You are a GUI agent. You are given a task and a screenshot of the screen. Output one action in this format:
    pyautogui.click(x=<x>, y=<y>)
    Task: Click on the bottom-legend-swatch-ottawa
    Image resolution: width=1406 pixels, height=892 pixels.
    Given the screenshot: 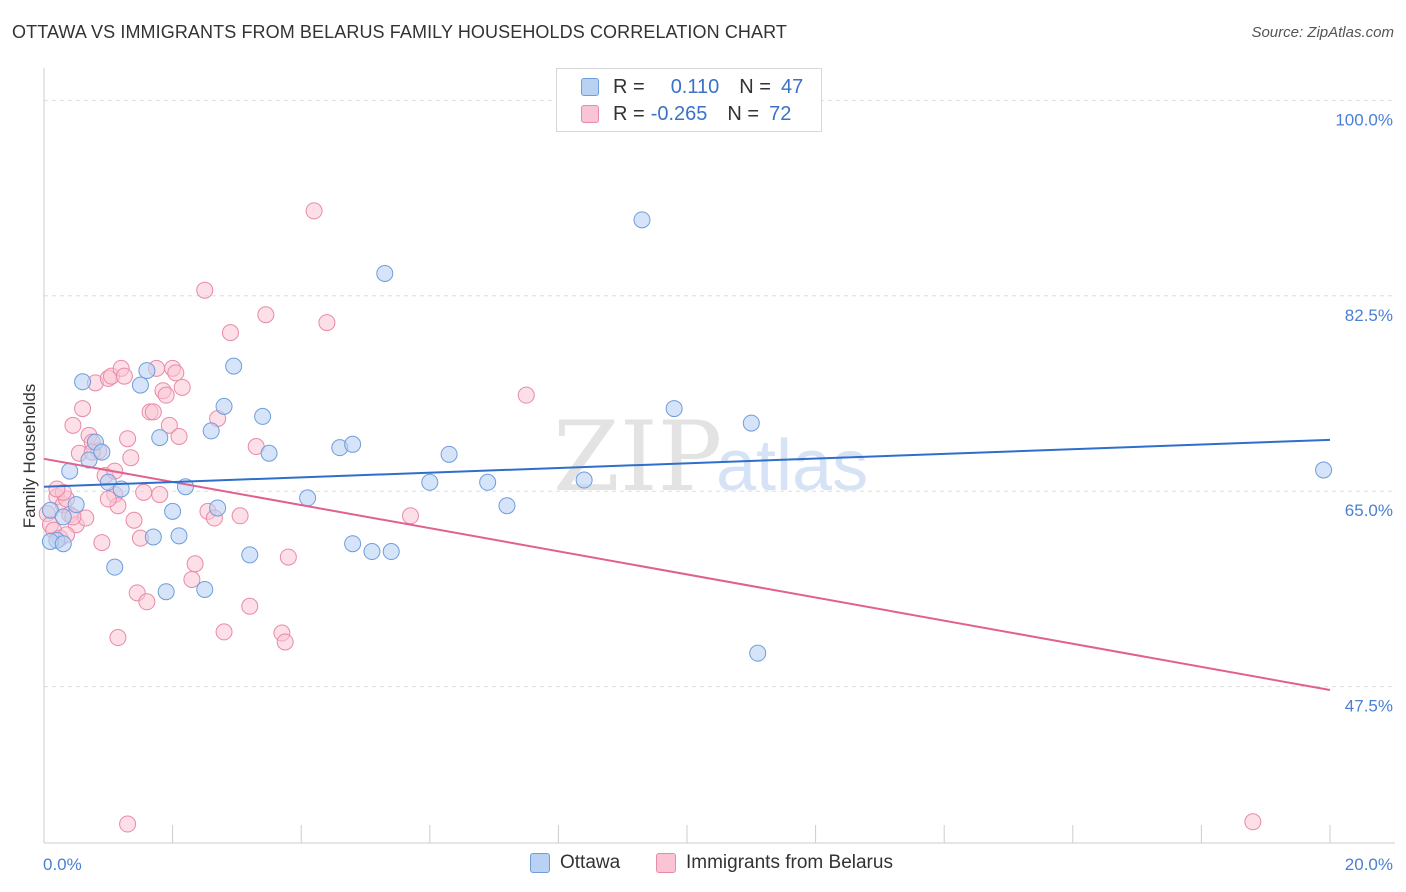 What is the action you would take?
    pyautogui.click(x=540, y=863)
    